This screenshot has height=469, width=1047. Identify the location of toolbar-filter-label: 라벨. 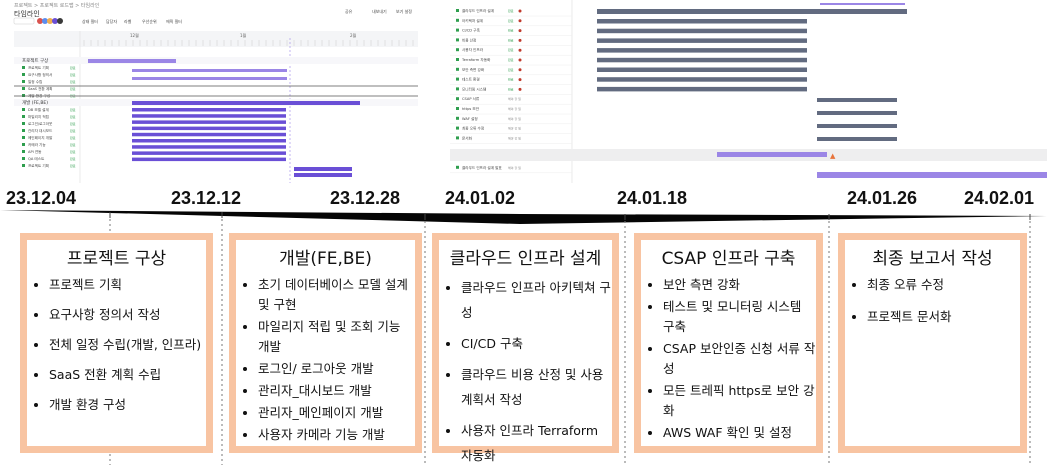
(128, 21).